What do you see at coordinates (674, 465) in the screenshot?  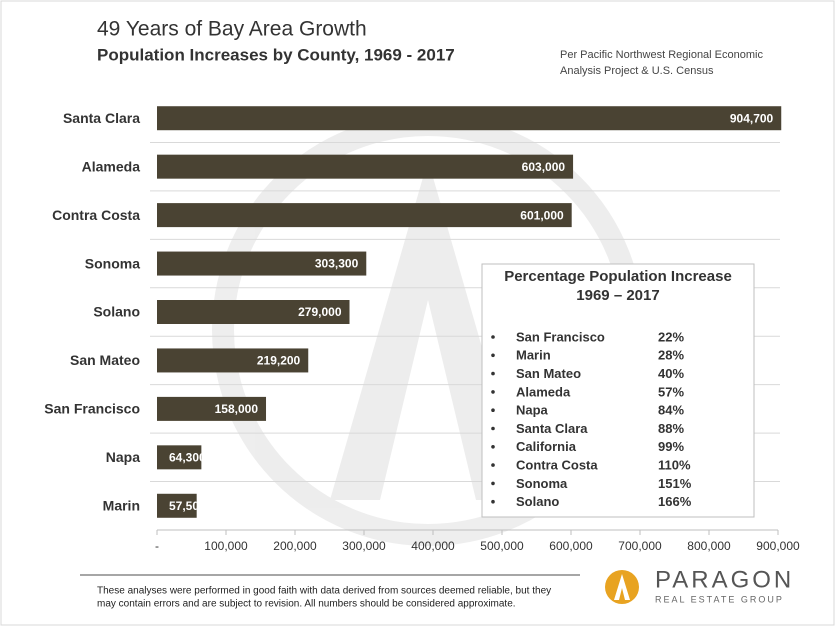 I see `inset-value: 110%` at bounding box center [674, 465].